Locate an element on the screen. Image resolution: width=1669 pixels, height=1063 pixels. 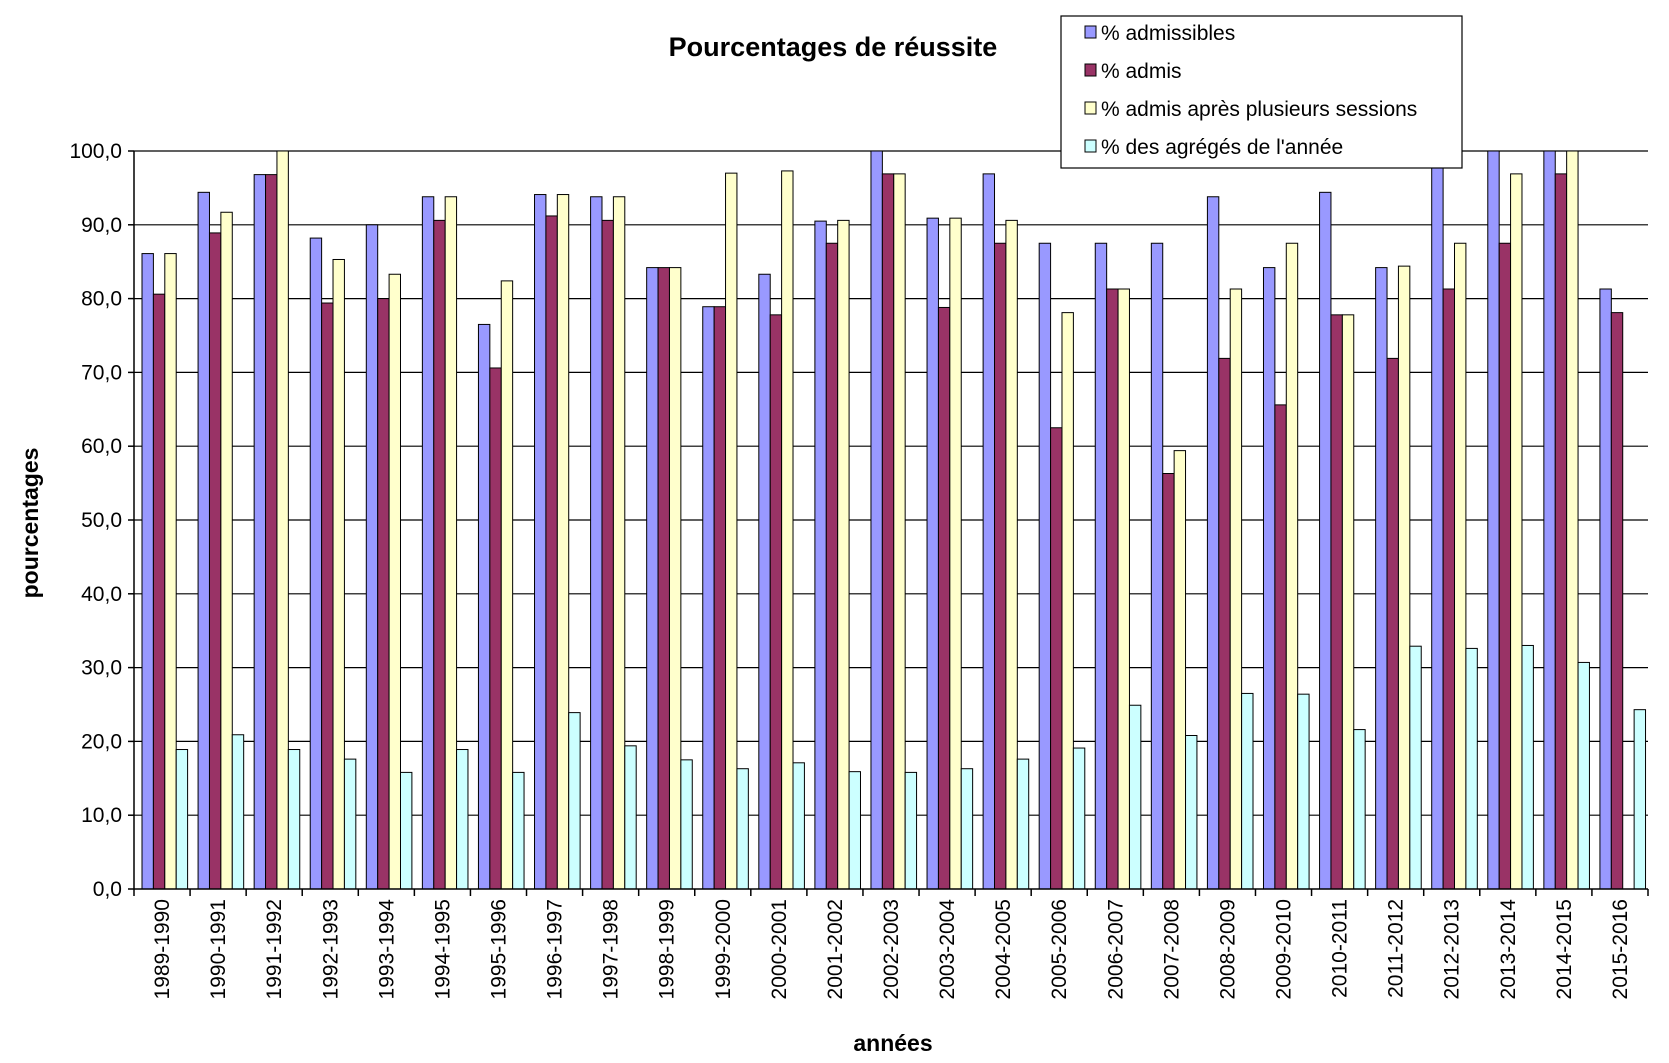
x-tick-label: 1998-1999 is located at coordinates (667, 949).